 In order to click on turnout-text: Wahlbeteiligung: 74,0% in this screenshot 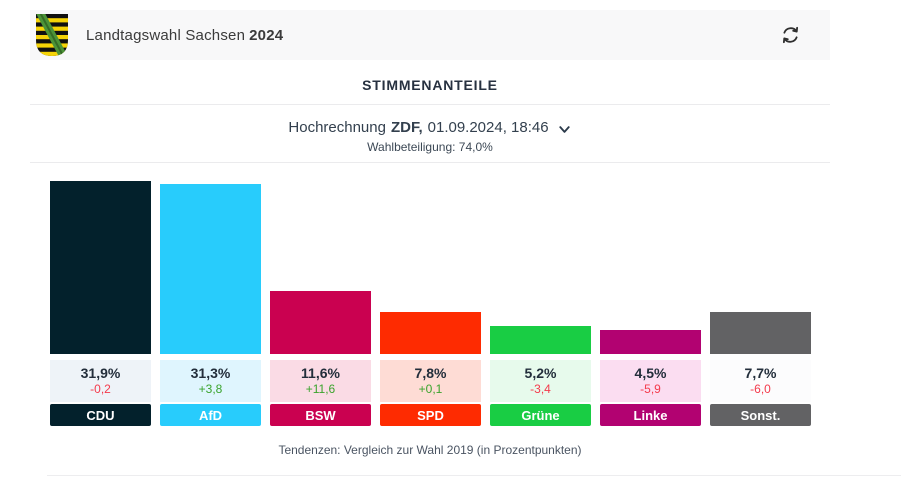, I will do `click(430, 147)`.